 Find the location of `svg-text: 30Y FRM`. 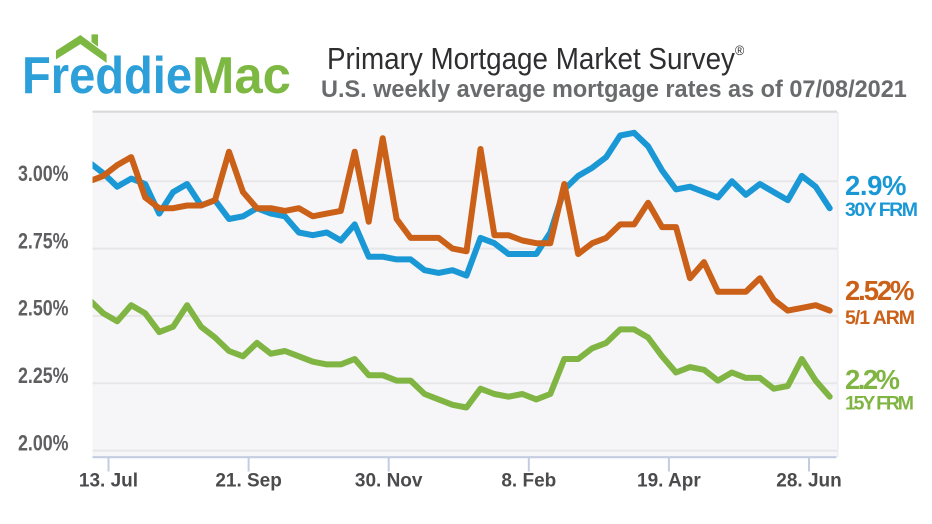

svg-text: 30Y FRM is located at coordinates (881, 210).